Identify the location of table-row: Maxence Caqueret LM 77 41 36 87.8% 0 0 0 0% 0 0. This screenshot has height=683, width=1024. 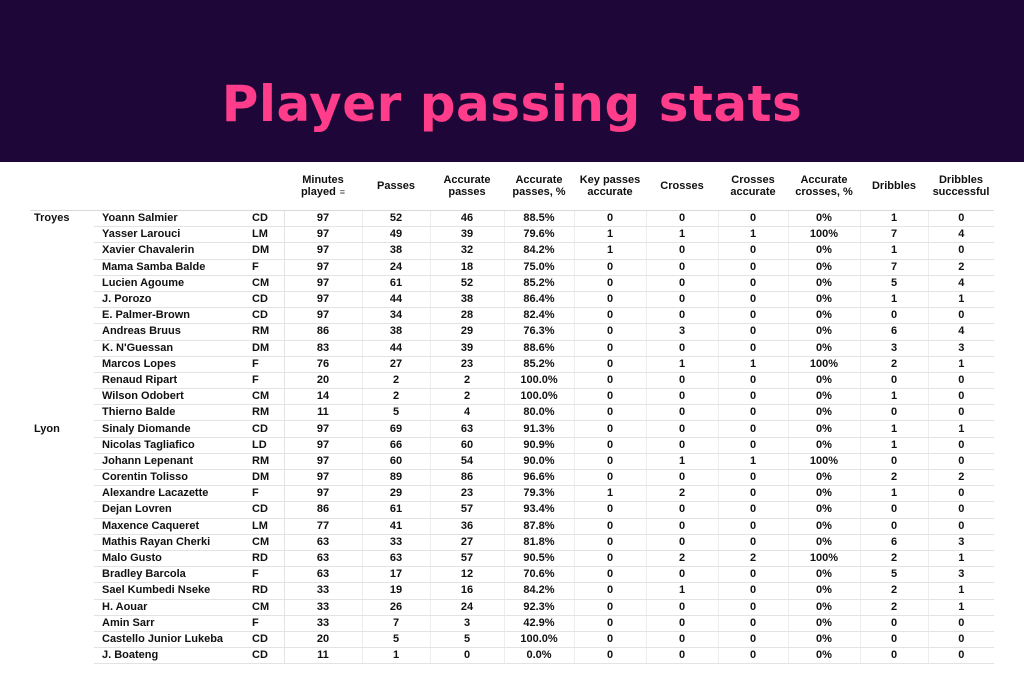
(512, 526).